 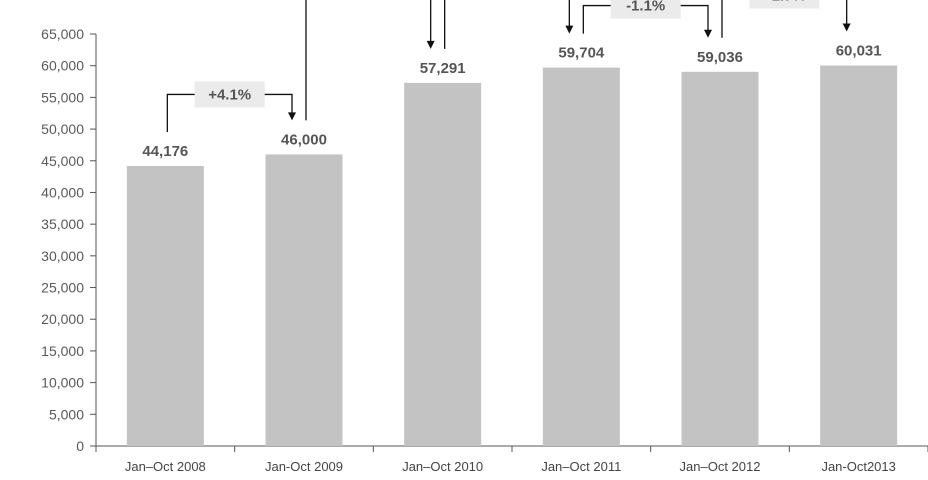 I want to click on change-label: +4.1%, so click(x=229, y=94).